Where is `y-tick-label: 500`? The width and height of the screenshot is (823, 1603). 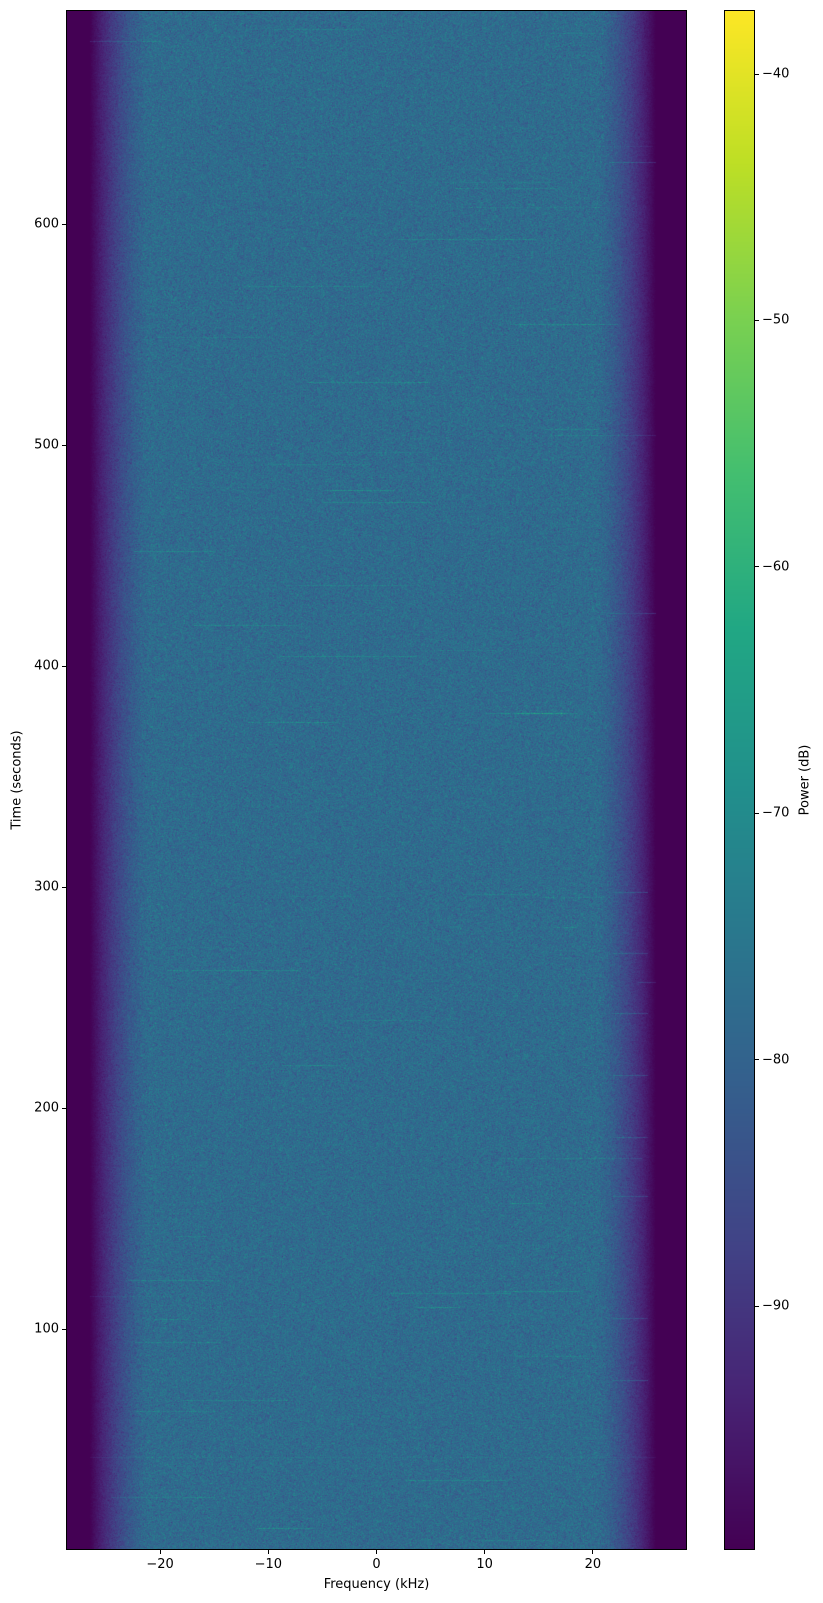
y-tick-label: 500 is located at coordinates (46, 445).